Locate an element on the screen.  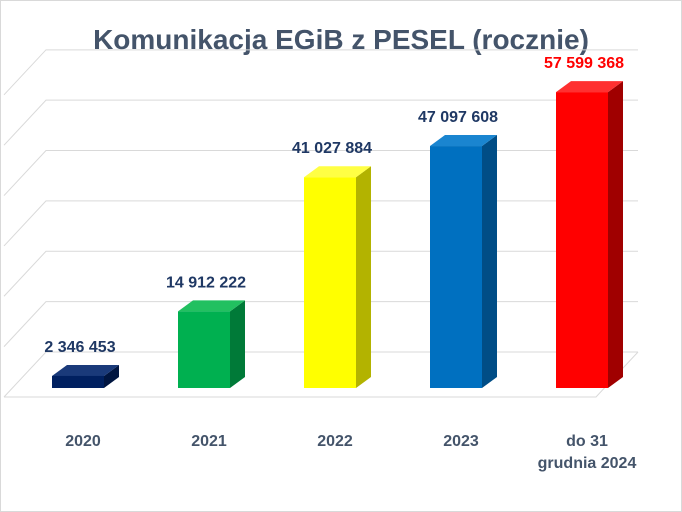
category-label: 2022 is located at coordinates (335, 441).